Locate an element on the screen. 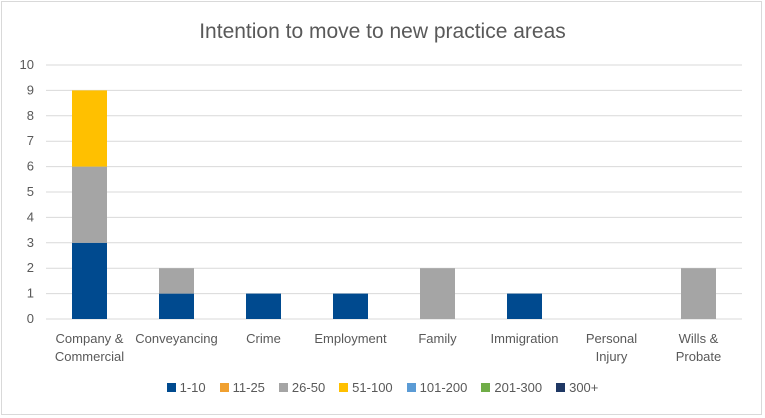 This screenshot has height=418, width=765. x-category-label: Commercial is located at coordinates (89, 356).